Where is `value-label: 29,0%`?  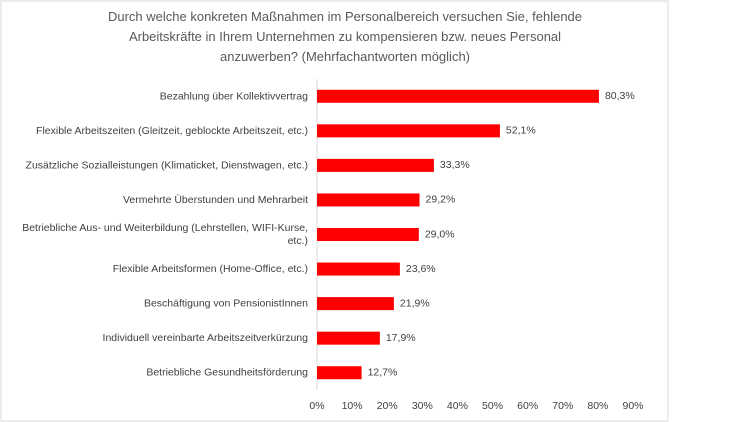
value-label: 29,0% is located at coordinates (440, 234).